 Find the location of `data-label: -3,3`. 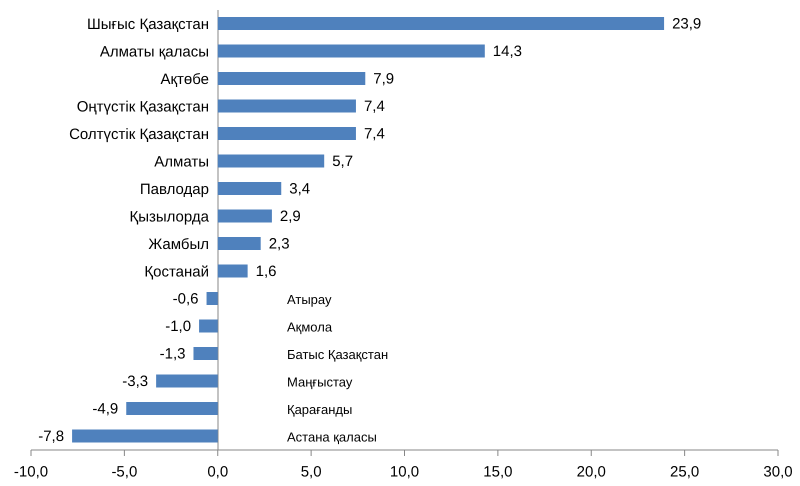

data-label: -3,3 is located at coordinates (135, 381).